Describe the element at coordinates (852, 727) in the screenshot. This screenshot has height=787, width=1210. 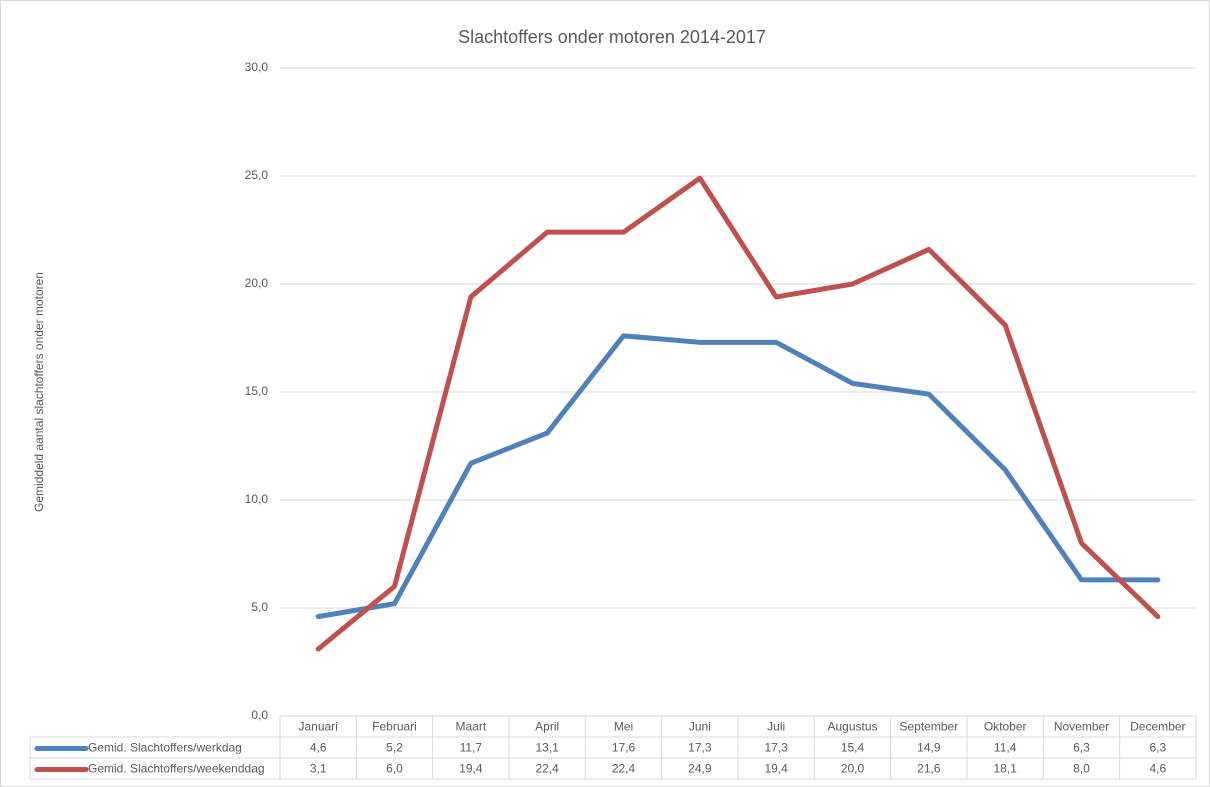
I see `x-tick-label: Augustus` at that location.